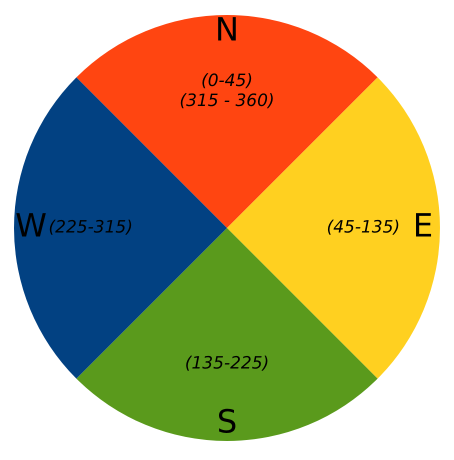  What do you see at coordinates (227, 29) in the screenshot?
I see `slice-label: N` at bounding box center [227, 29].